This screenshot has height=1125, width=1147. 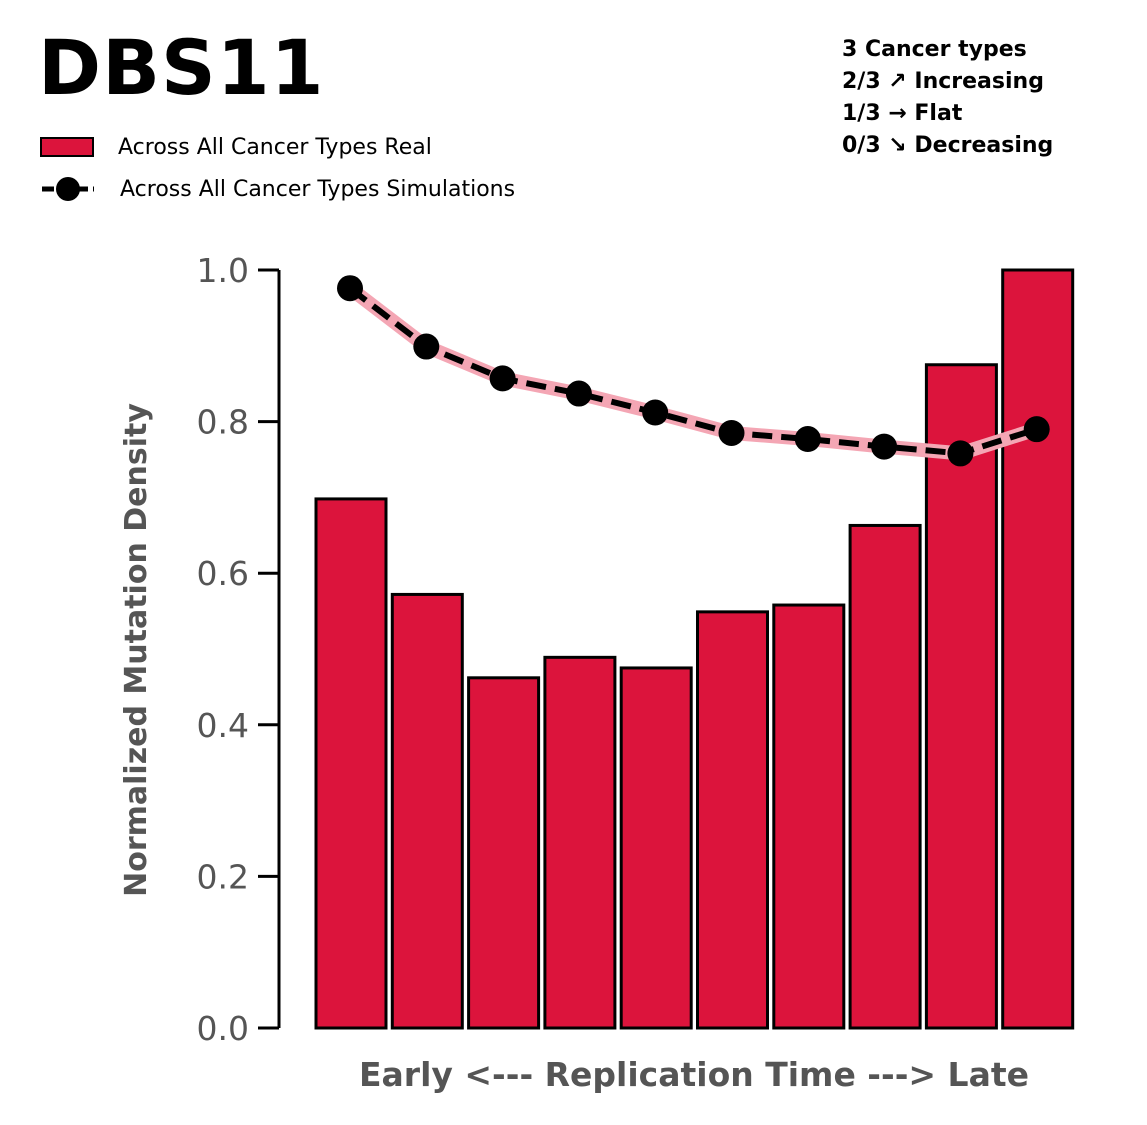 I want to click on y-axis: 0.0 0.2 0.4 0.6 0.8 1.0, so click(x=239, y=649).